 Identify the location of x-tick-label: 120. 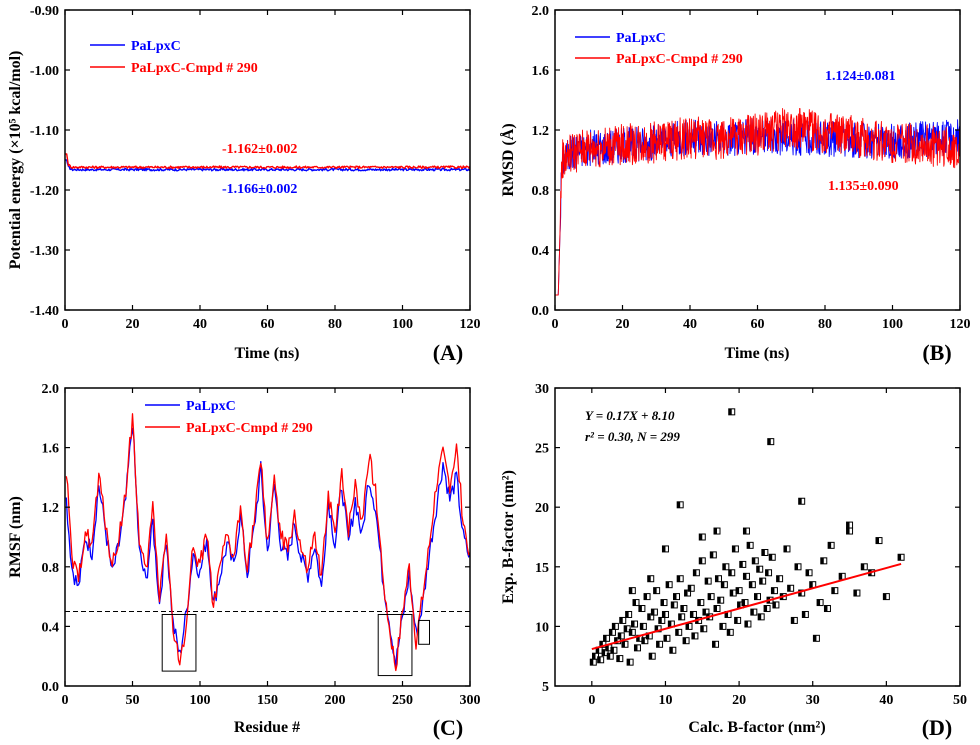
(960, 324).